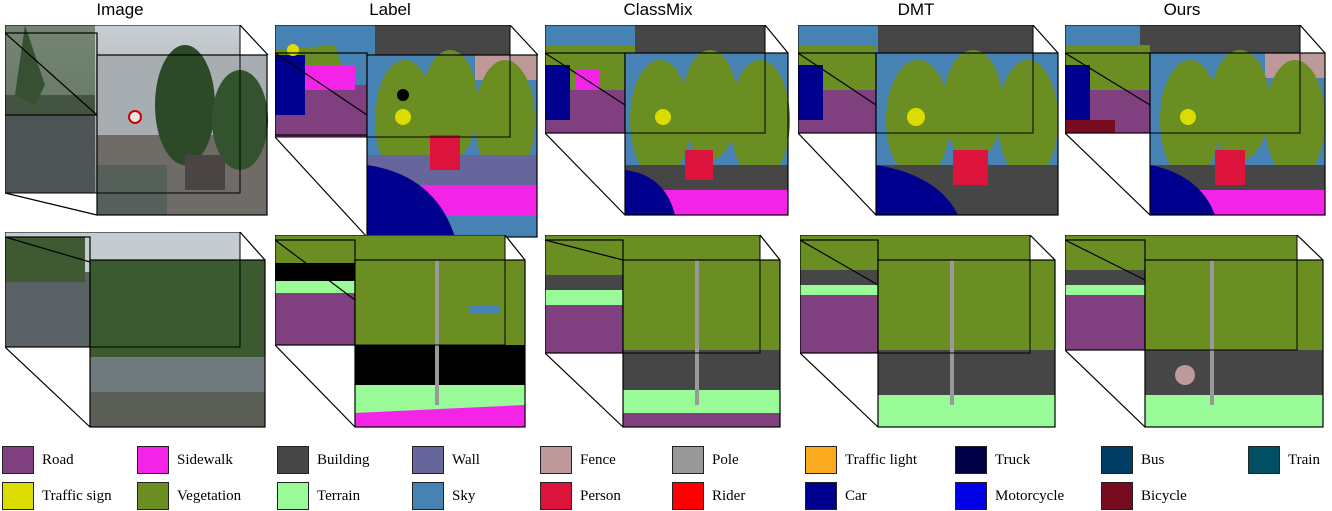  What do you see at coordinates (708, 496) in the screenshot?
I see `legend-item-rider: Rider` at bounding box center [708, 496].